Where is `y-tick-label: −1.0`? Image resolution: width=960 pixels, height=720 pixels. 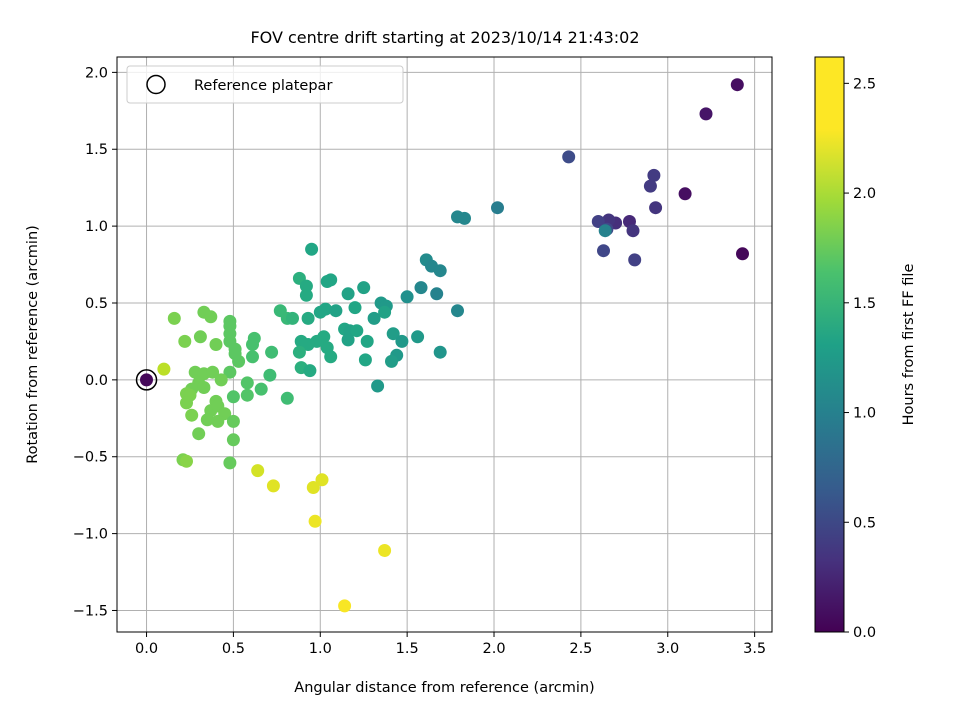
y-tick-label: −1.0 is located at coordinates (90, 535).